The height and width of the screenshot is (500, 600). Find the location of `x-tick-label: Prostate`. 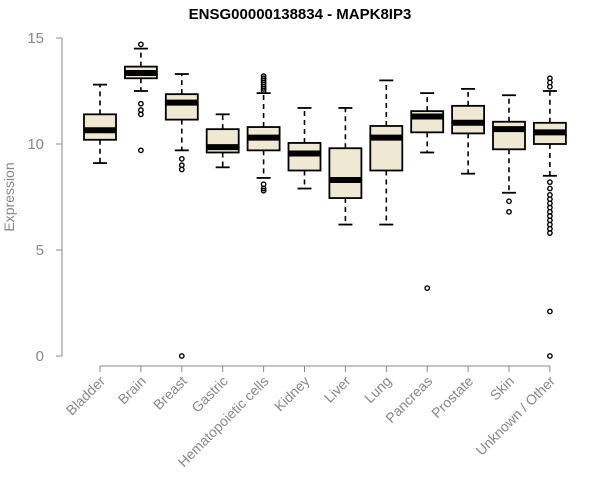

x-tick-label: Prostate is located at coordinates (452, 397).